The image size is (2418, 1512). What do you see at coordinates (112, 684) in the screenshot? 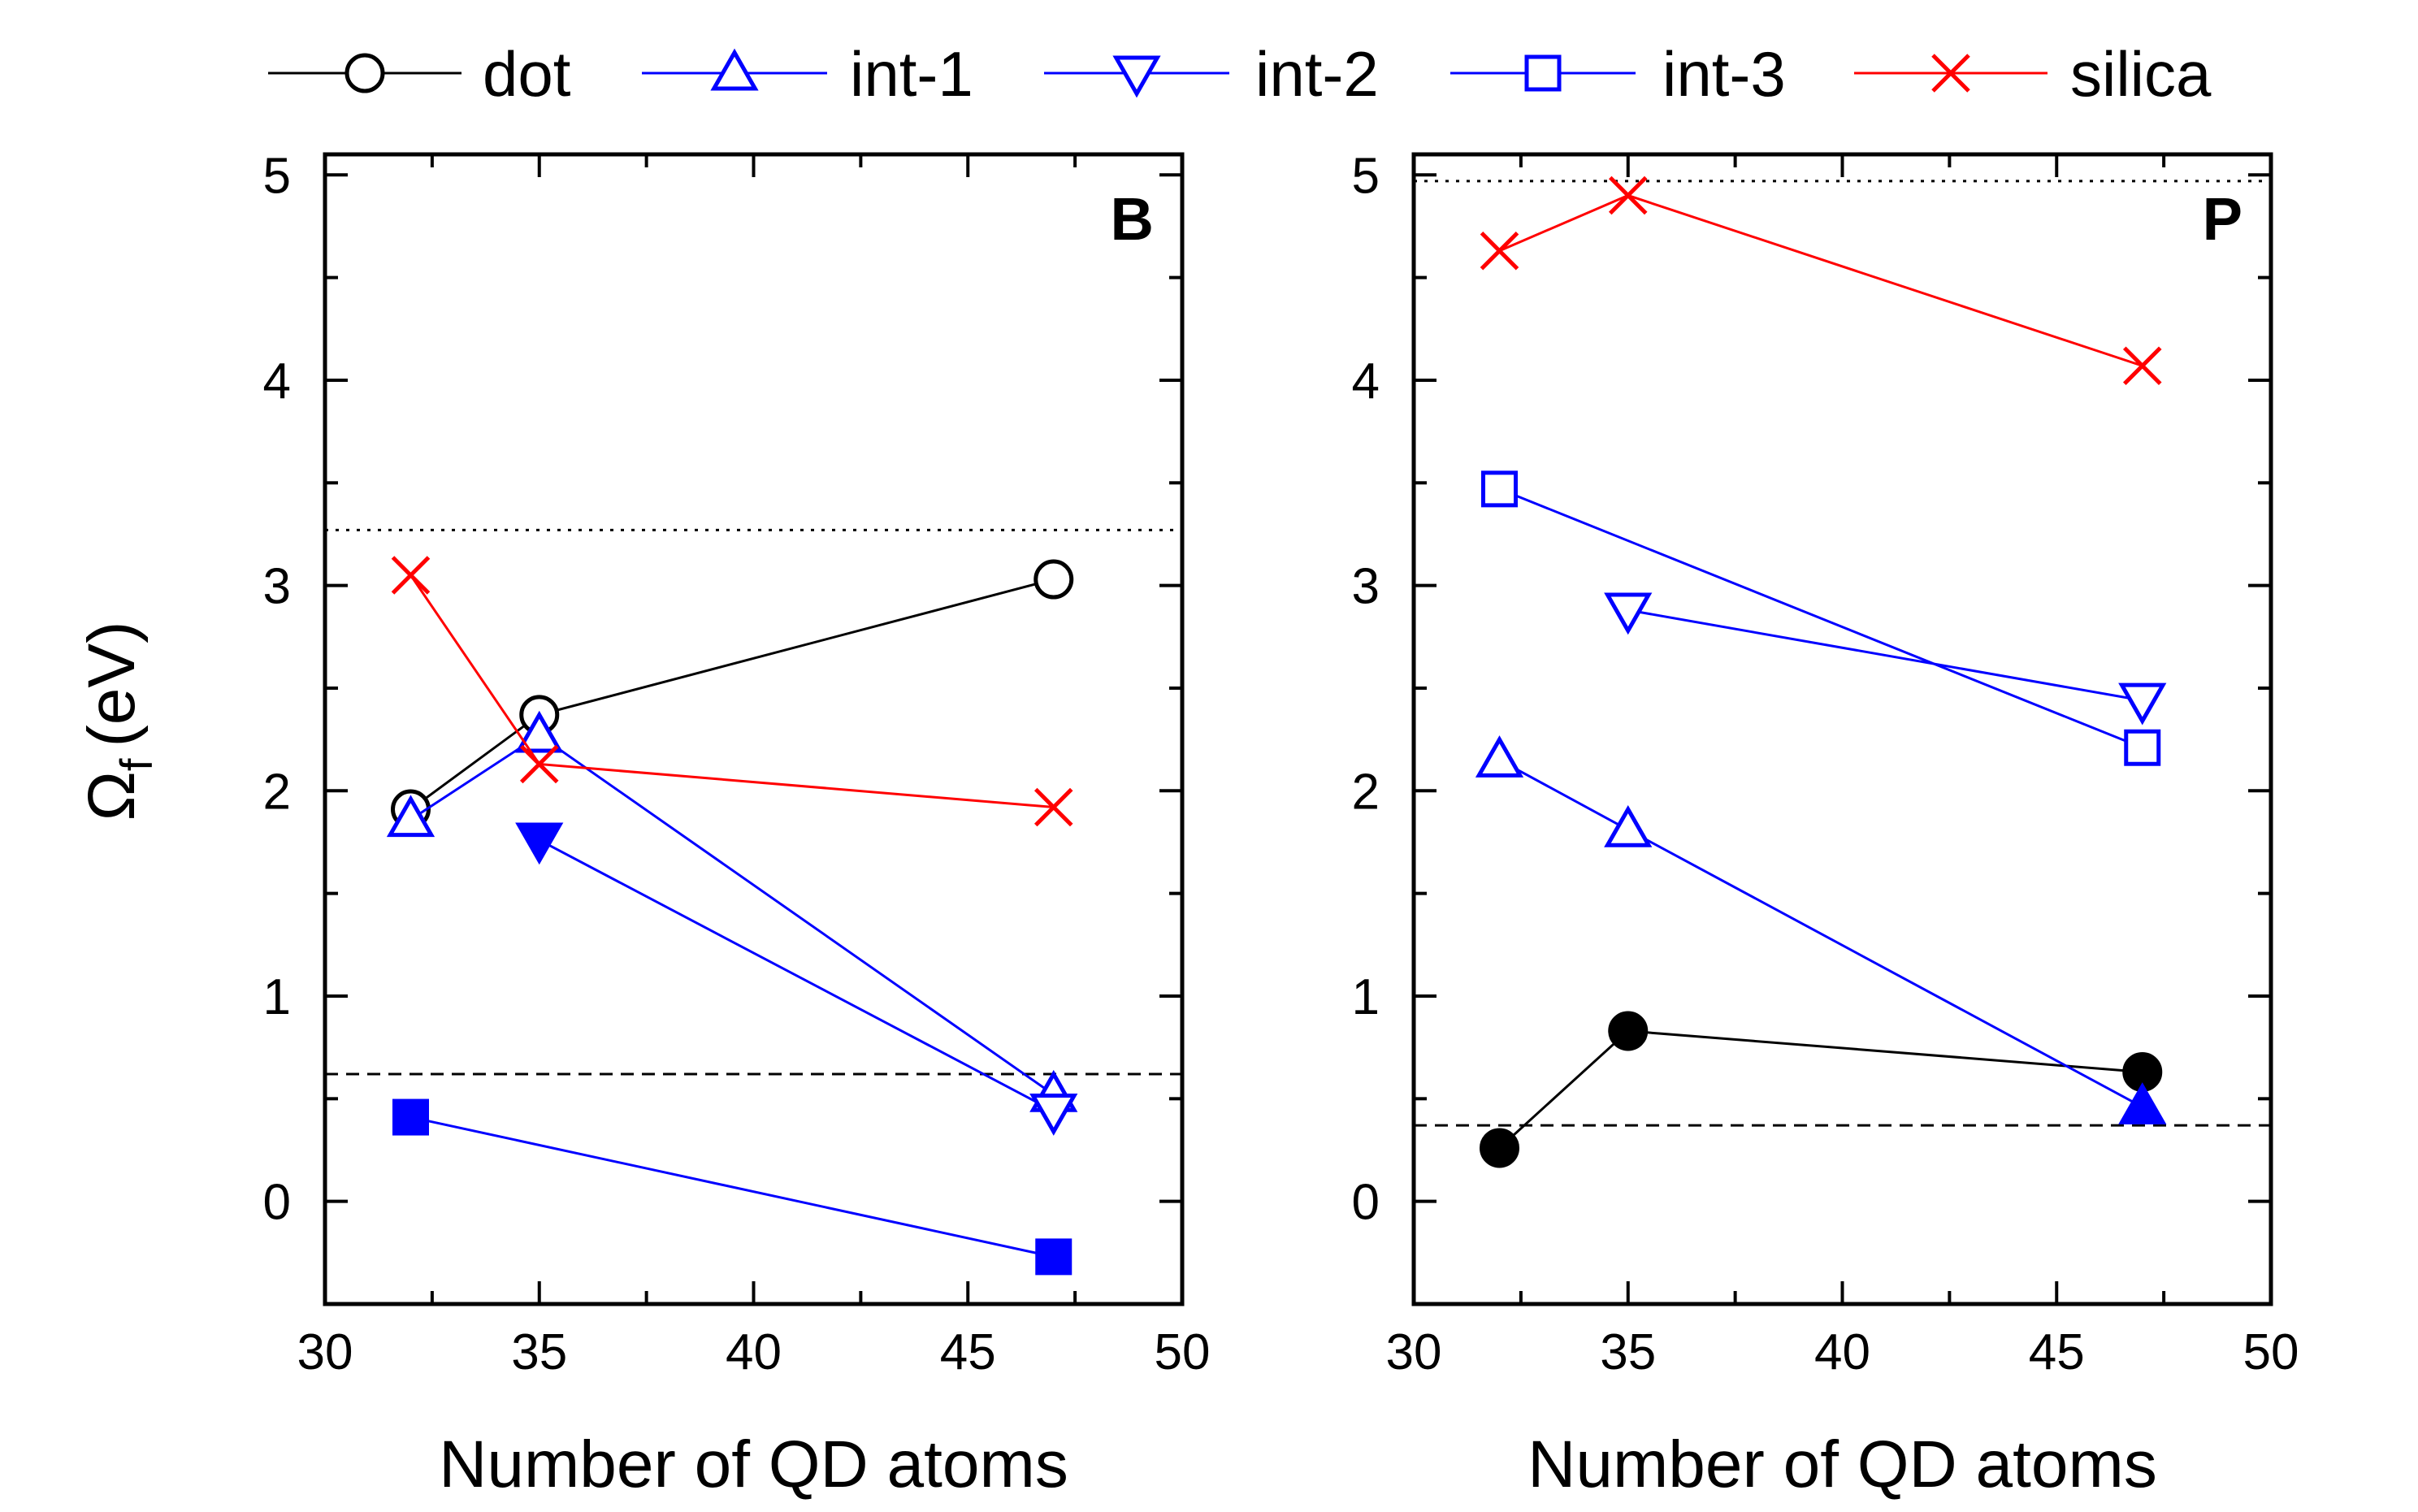
I see `y-axis-unit: (eV)` at bounding box center [112, 684].